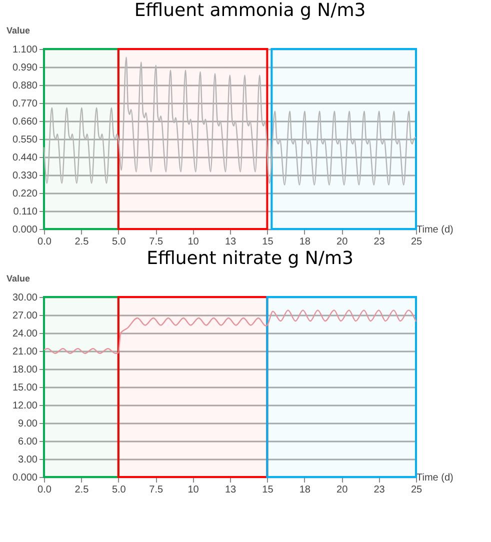  Describe the element at coordinates (25, 352) in the screenshot. I see `y-tick-label: 21.00` at that location.